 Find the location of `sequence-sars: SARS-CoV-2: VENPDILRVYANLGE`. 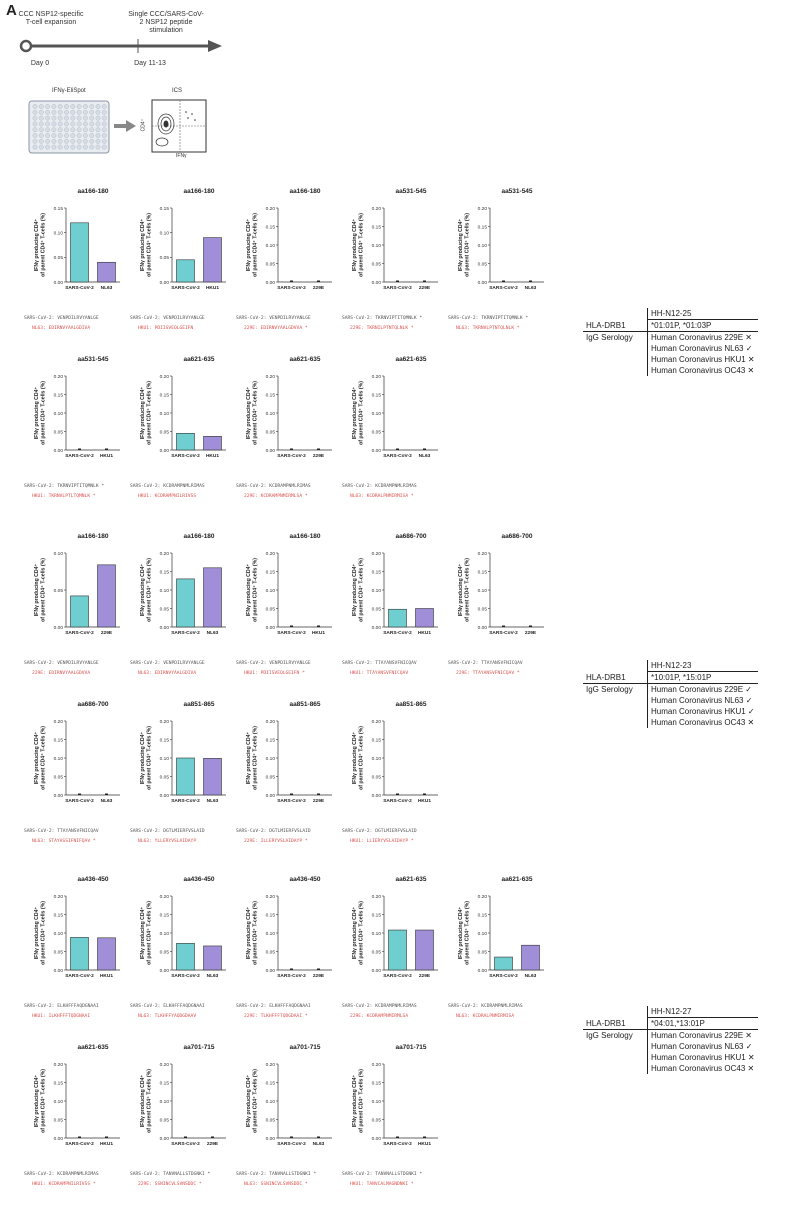

sequence-sars: SARS-CoV-2: VENPDILRVYANLGE is located at coordinates (273, 318).